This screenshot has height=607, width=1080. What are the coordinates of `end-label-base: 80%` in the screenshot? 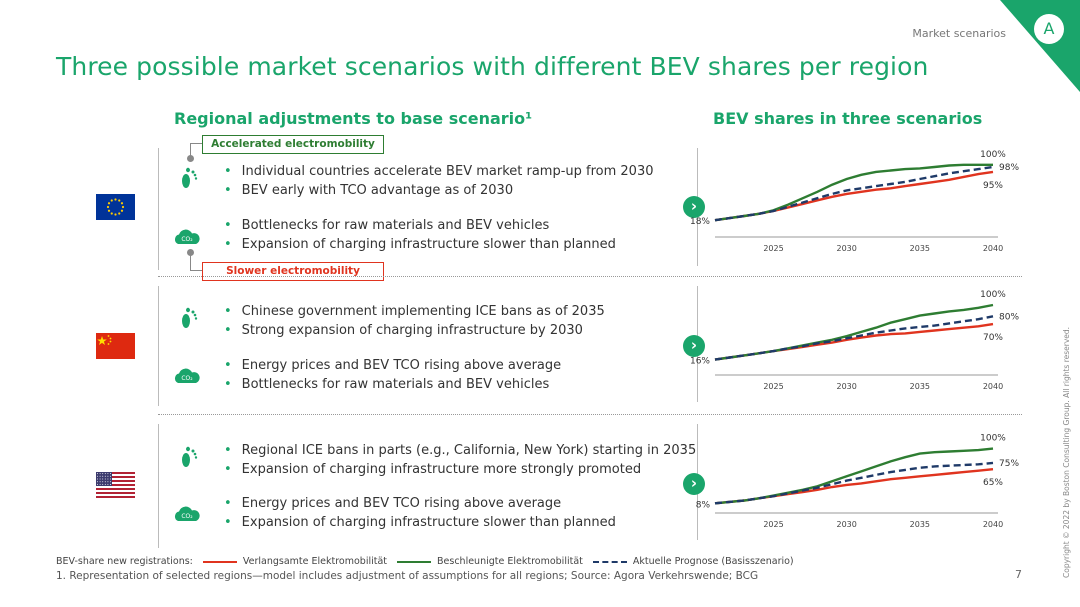 It's located at (1009, 317).